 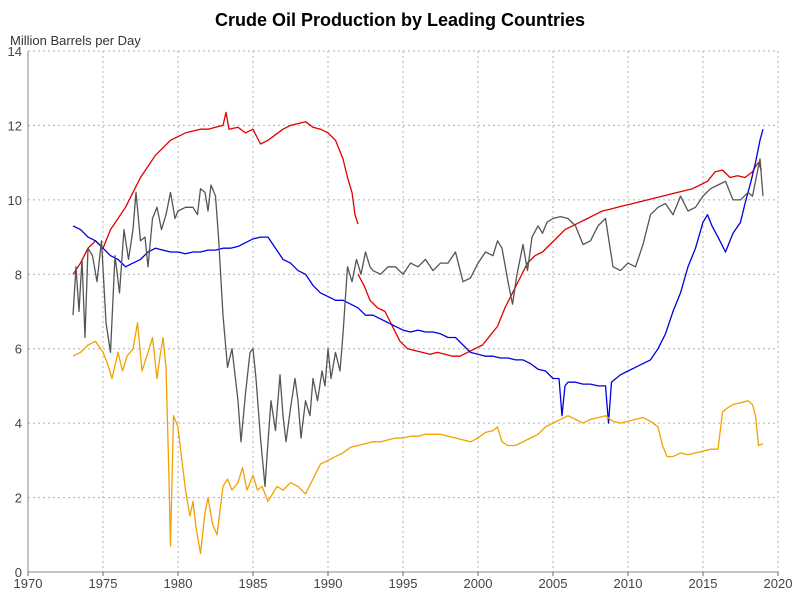 What do you see at coordinates (328, 583) in the screenshot?
I see `x-tick-label: 1990` at bounding box center [328, 583].